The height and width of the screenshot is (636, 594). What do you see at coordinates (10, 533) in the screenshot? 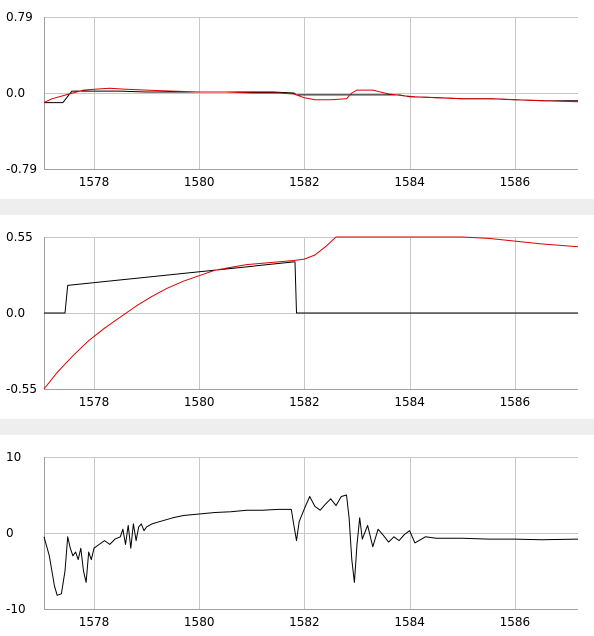
I see `y-tick-label: 0` at bounding box center [10, 533].